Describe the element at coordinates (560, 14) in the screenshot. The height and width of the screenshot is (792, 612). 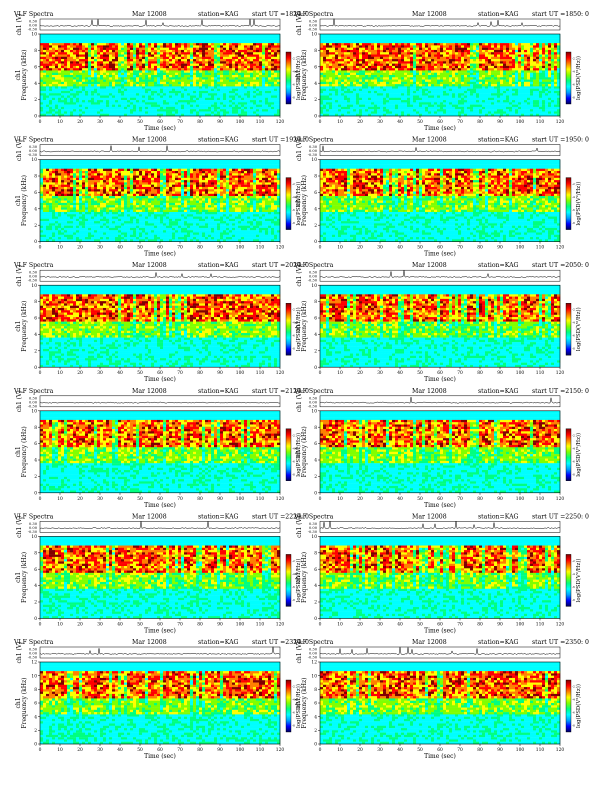
I see `panel-start-time: start UT =1850: 0` at that location.